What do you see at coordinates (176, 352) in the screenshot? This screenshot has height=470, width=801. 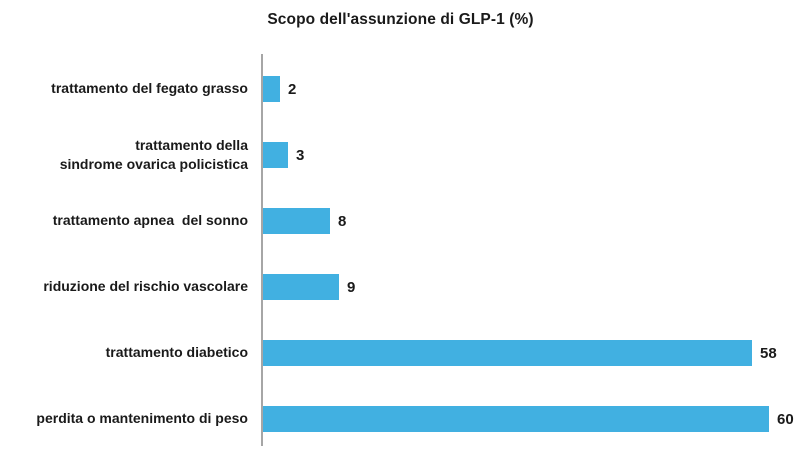 I see `category-label: trattamento diabetico` at bounding box center [176, 352].